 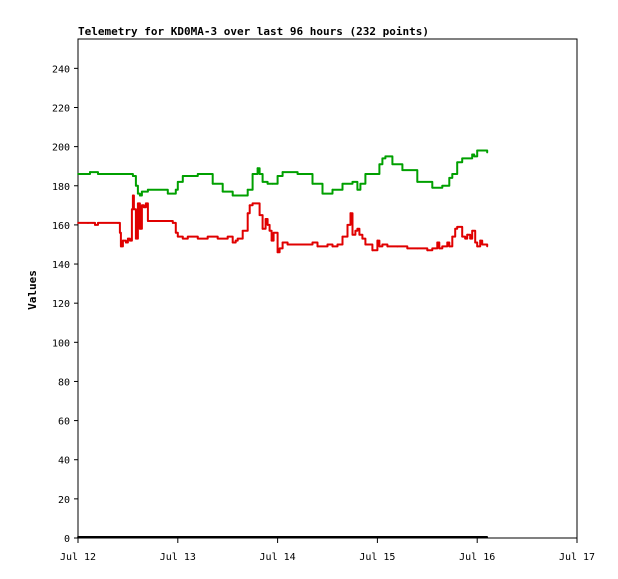 I want to click on y-tick-label: 220, so click(x=61, y=108).